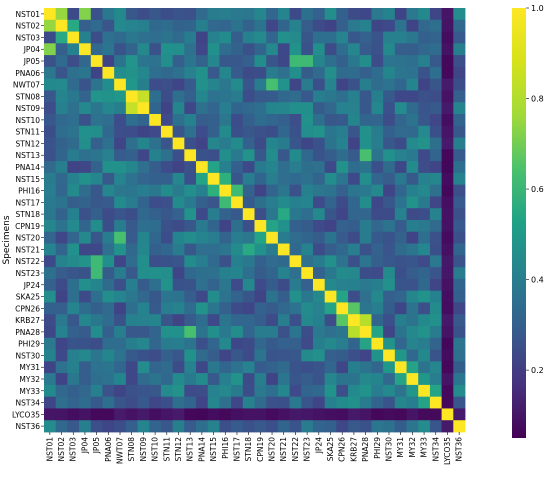  I want to click on y-tick-label: SKA25, so click(28, 297).